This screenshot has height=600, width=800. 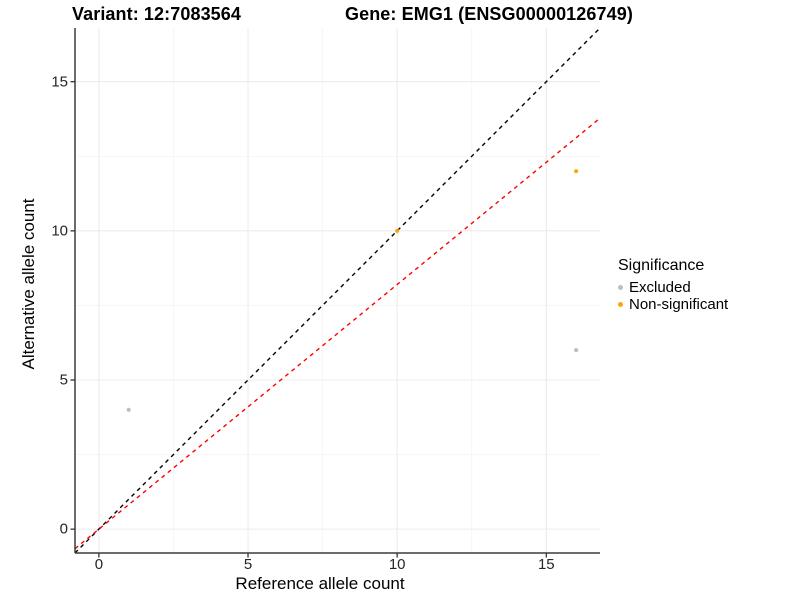 What do you see at coordinates (620, 304) in the screenshot?
I see `non-significant-point-swatch-icon` at bounding box center [620, 304].